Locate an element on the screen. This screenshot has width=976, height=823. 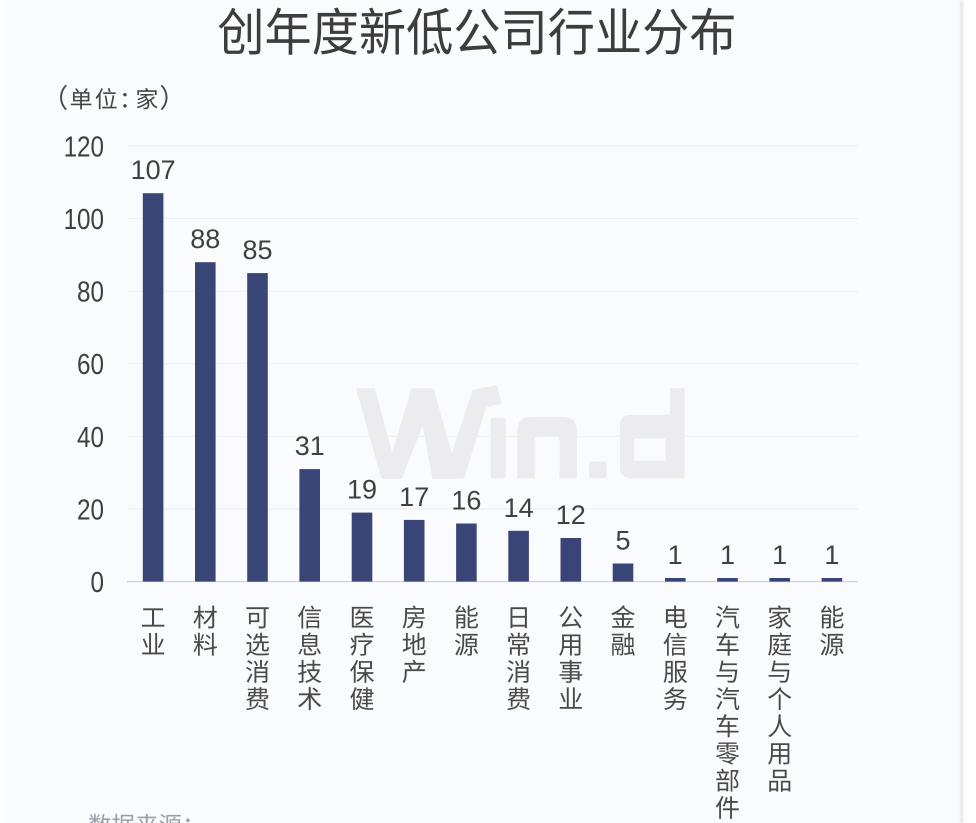
svg-text: 5 is located at coordinates (622, 541).